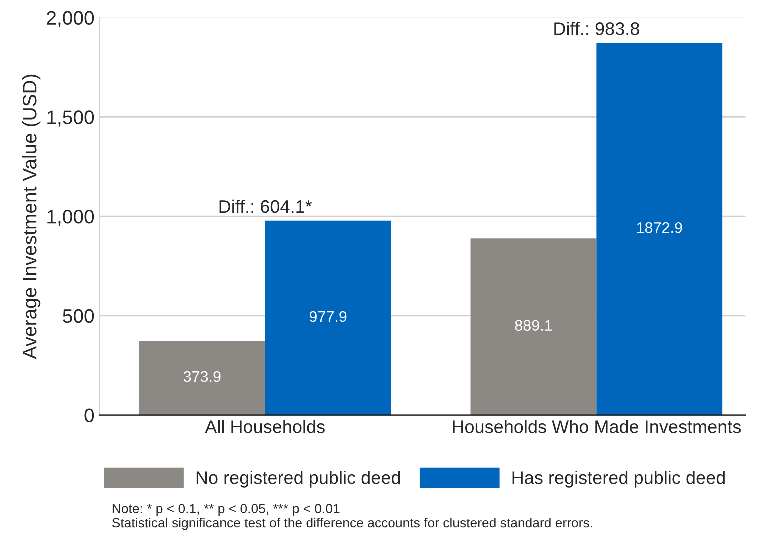 This screenshot has height=540, width=761. I want to click on data-label: 1872.9, so click(659, 228).